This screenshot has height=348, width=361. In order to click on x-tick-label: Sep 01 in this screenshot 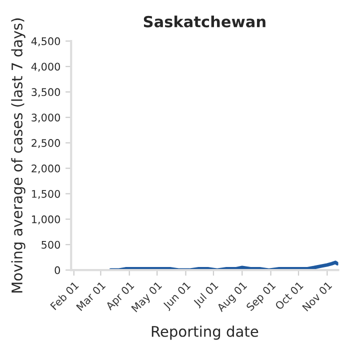, I will do `click(262, 297)`.